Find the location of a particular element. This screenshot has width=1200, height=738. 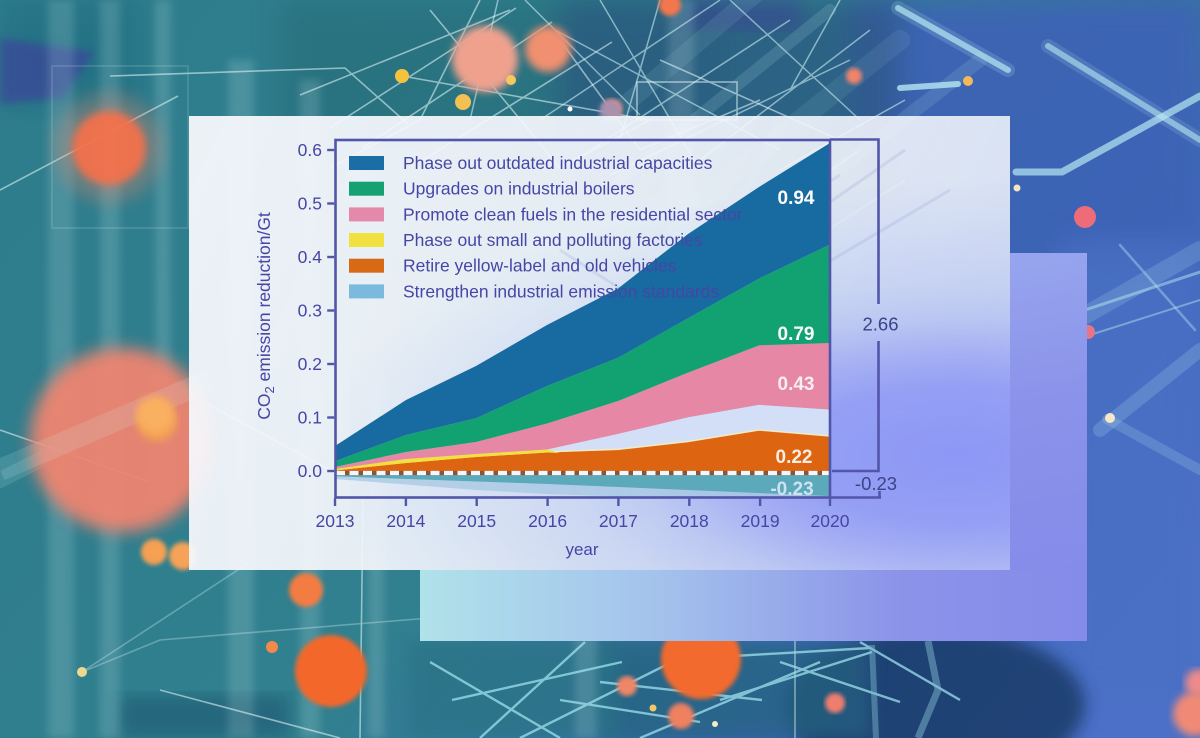

svg-text: 0.22 is located at coordinates (794, 457).